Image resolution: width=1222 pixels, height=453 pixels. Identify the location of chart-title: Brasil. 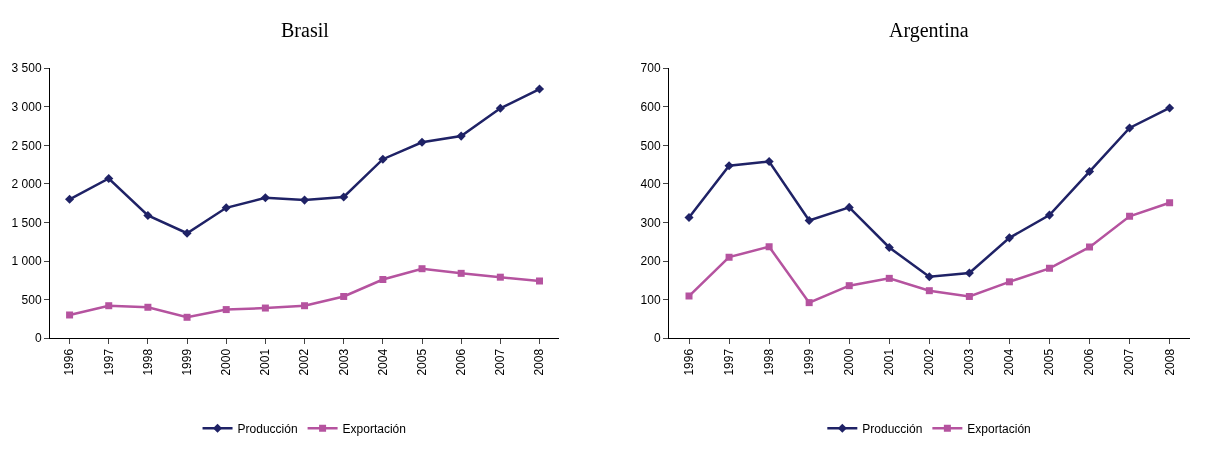
(305, 30).